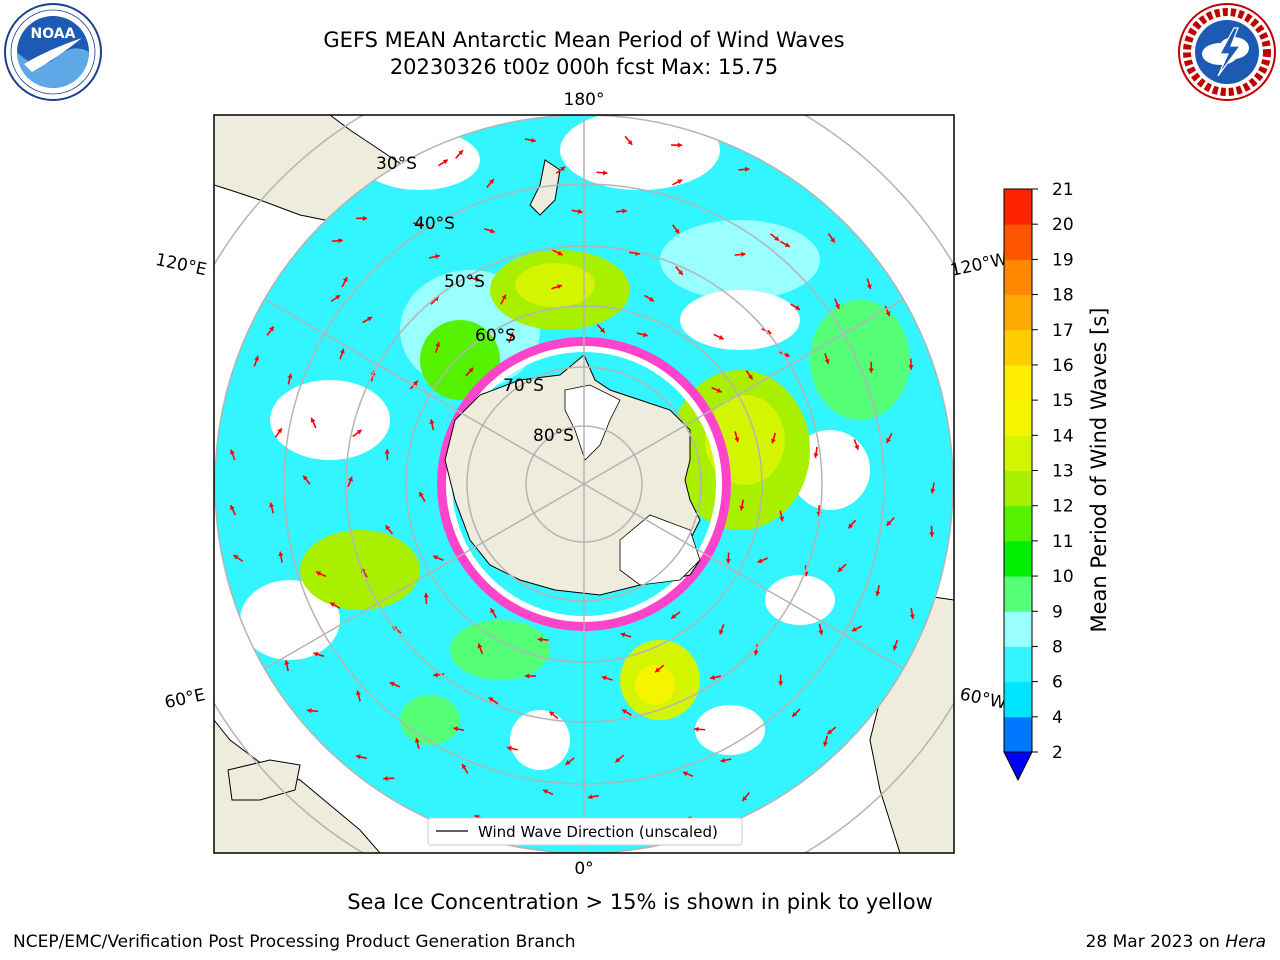  I want to click on lon-label-120w: 120°W, so click(979, 265).